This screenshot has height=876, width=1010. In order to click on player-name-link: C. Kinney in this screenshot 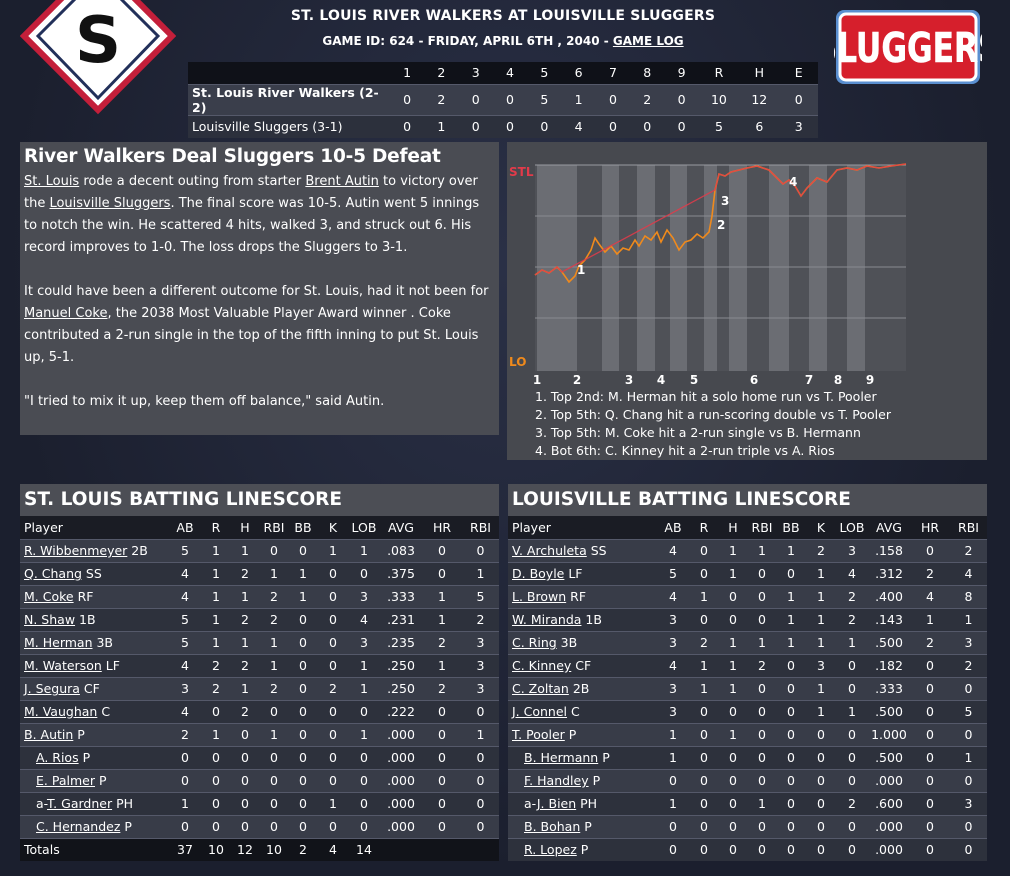, I will do `click(542, 665)`.